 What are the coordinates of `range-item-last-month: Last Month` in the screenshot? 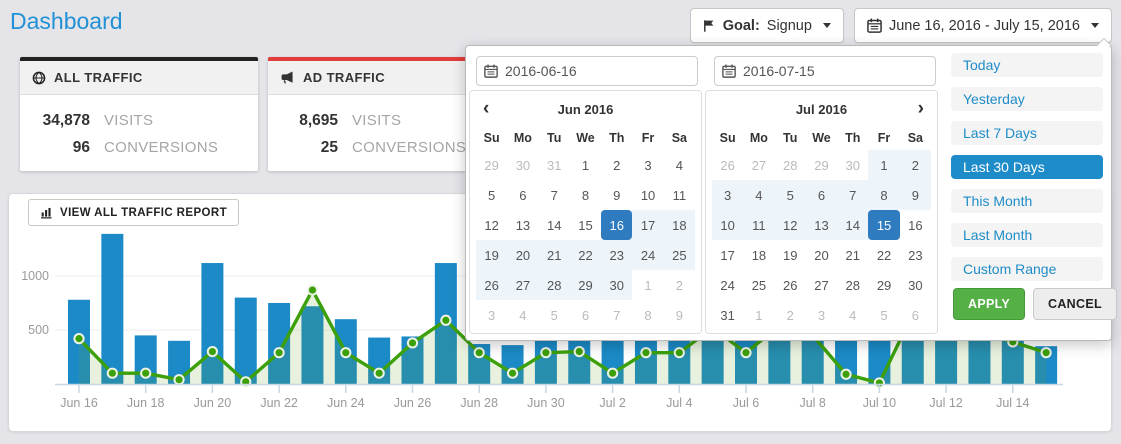 It's located at (1027, 235).